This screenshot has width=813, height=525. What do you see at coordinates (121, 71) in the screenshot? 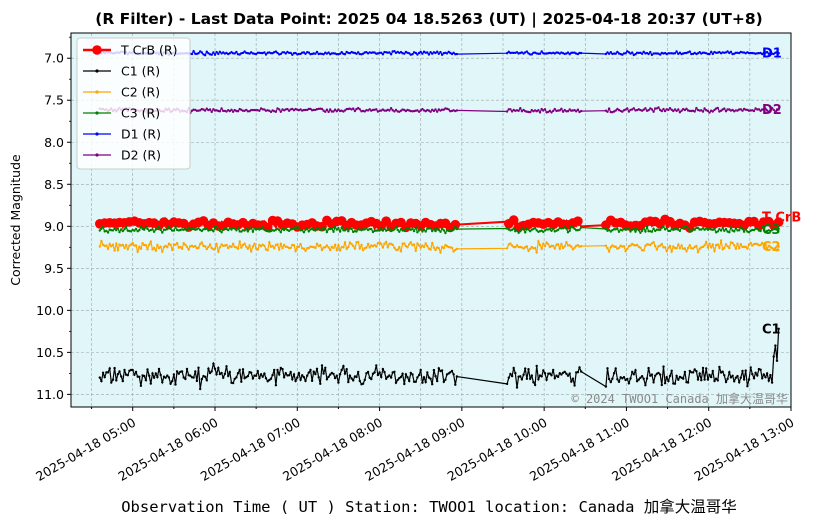
I see `legend-item: C1 (R)` at bounding box center [121, 71].